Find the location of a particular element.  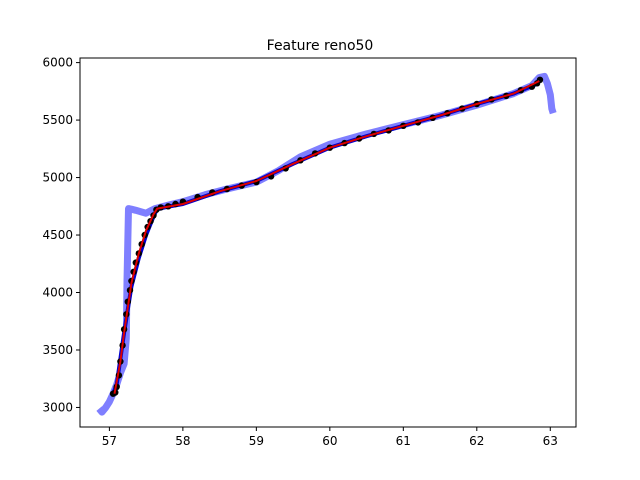

x-tick-label: 62 is located at coordinates (476, 441).